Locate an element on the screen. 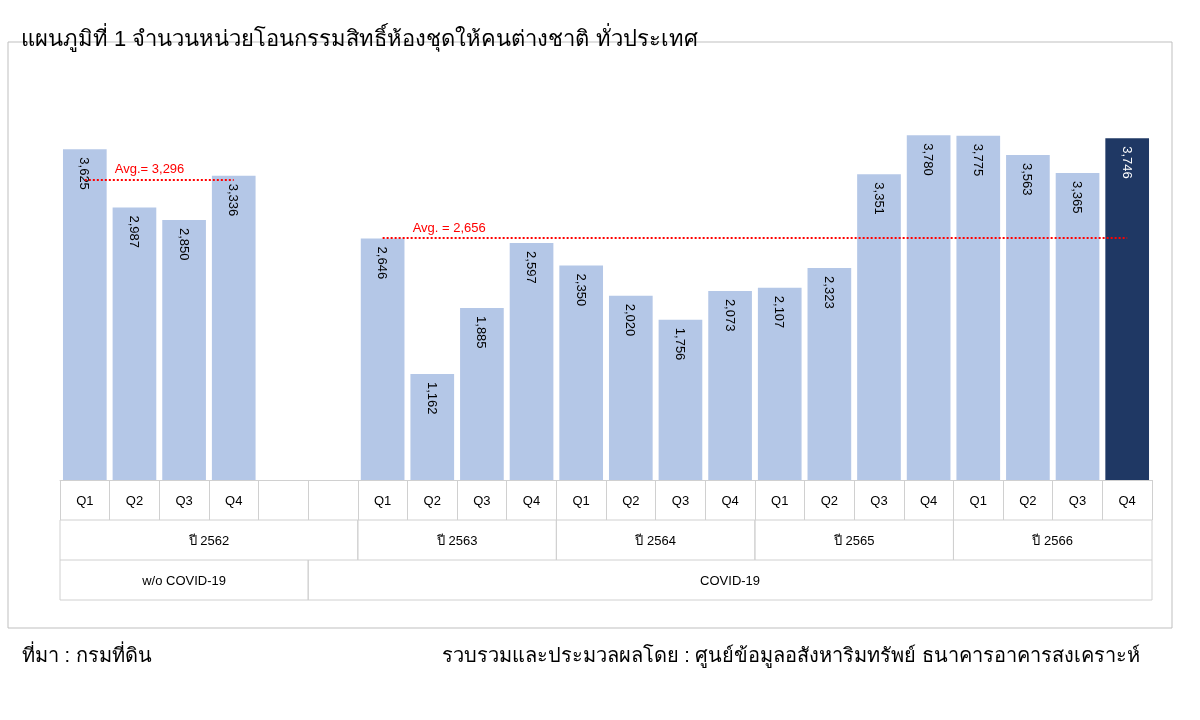 This screenshot has height=720, width=1200. data-label: 3,780 is located at coordinates (929, 159).